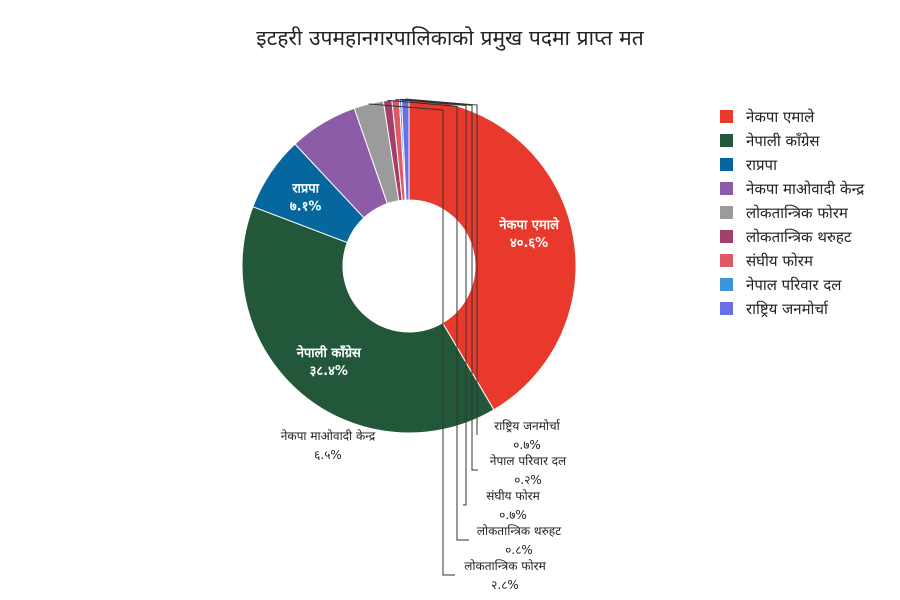  I want to click on slice-label-value-4: २.८%, so click(505, 585).